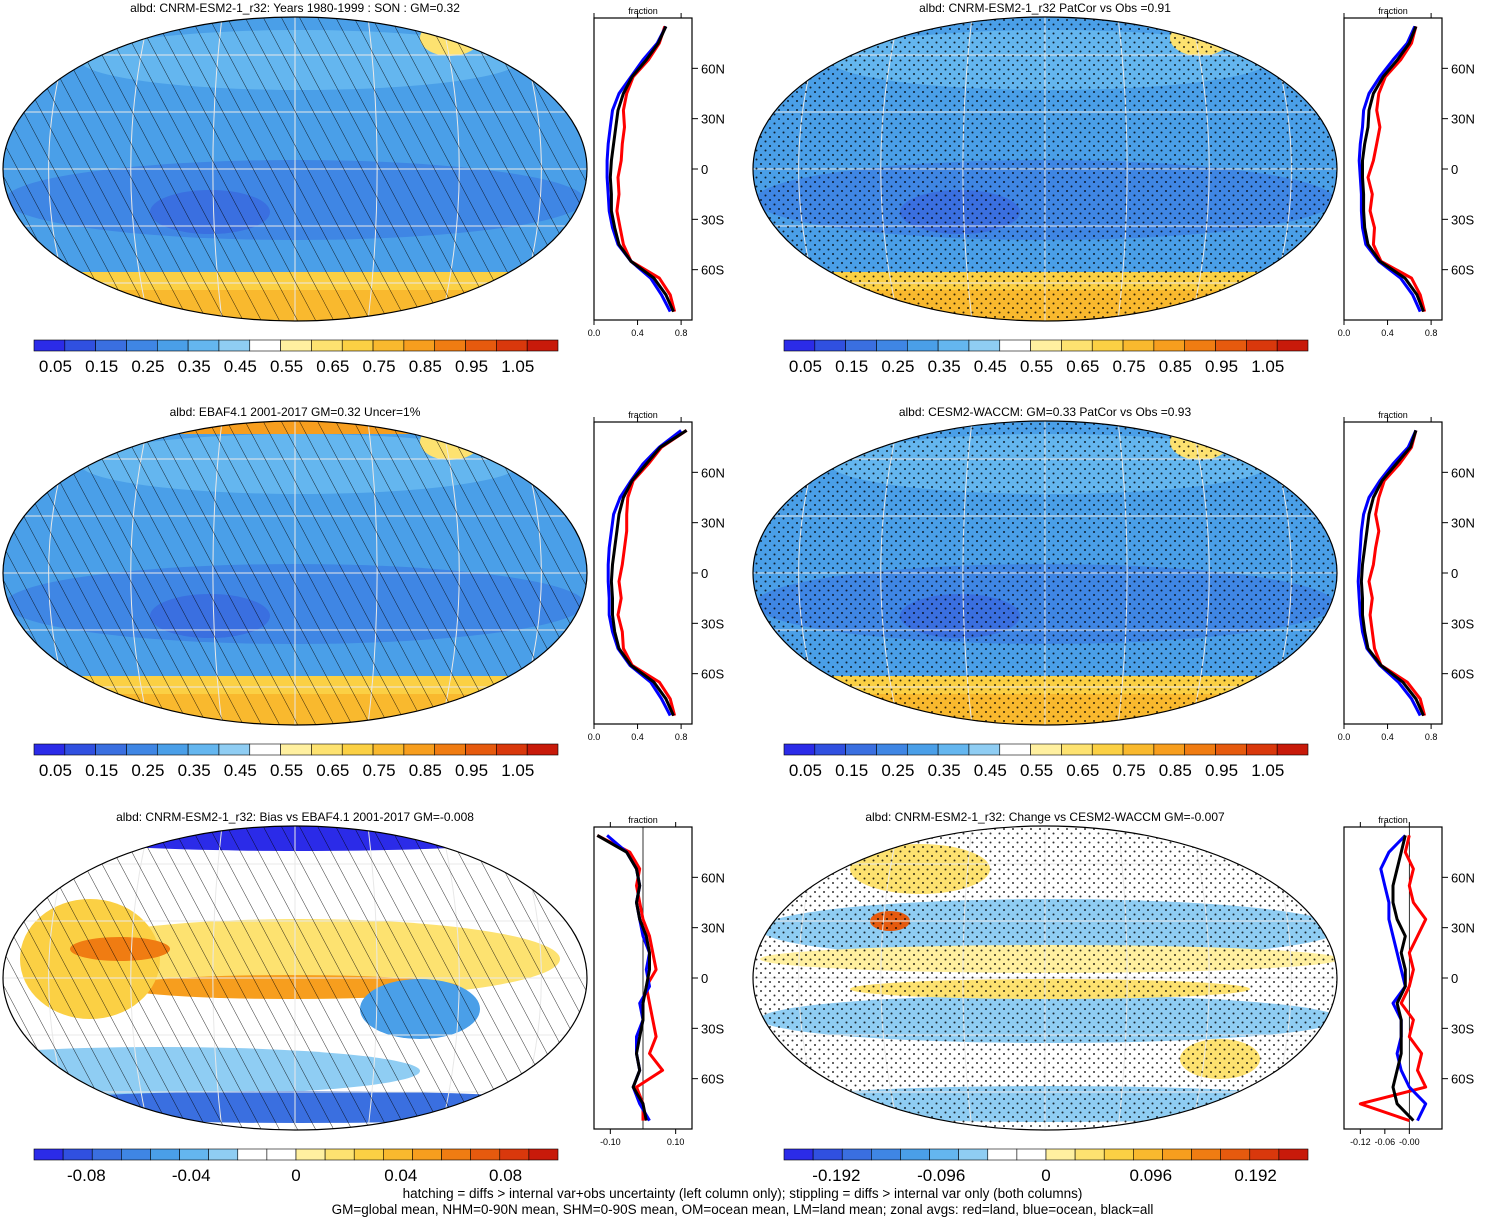 The image size is (1485, 1218). What do you see at coordinates (1392, 573) in the screenshot?
I see `zonal-line-all` at bounding box center [1392, 573].